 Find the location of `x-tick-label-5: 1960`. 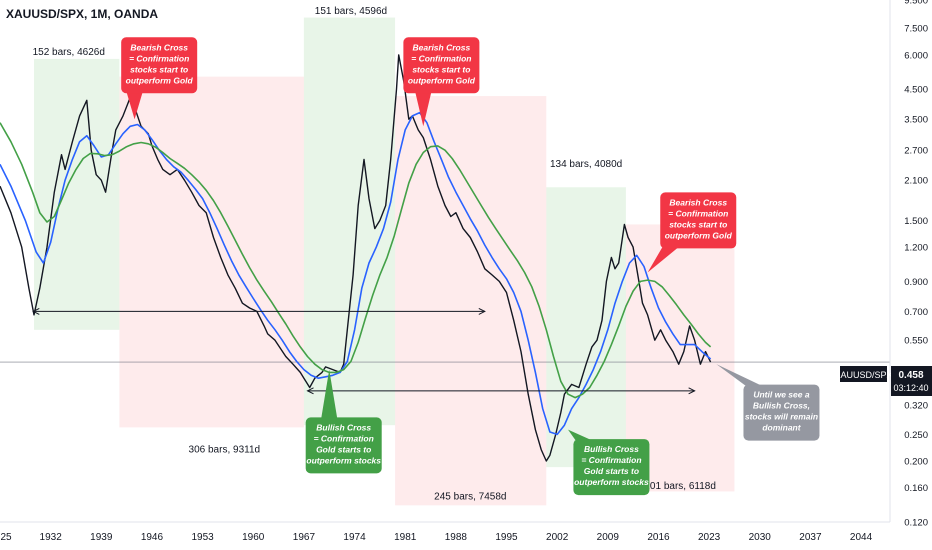

x-tick-label-5: 1960 is located at coordinates (253, 537).